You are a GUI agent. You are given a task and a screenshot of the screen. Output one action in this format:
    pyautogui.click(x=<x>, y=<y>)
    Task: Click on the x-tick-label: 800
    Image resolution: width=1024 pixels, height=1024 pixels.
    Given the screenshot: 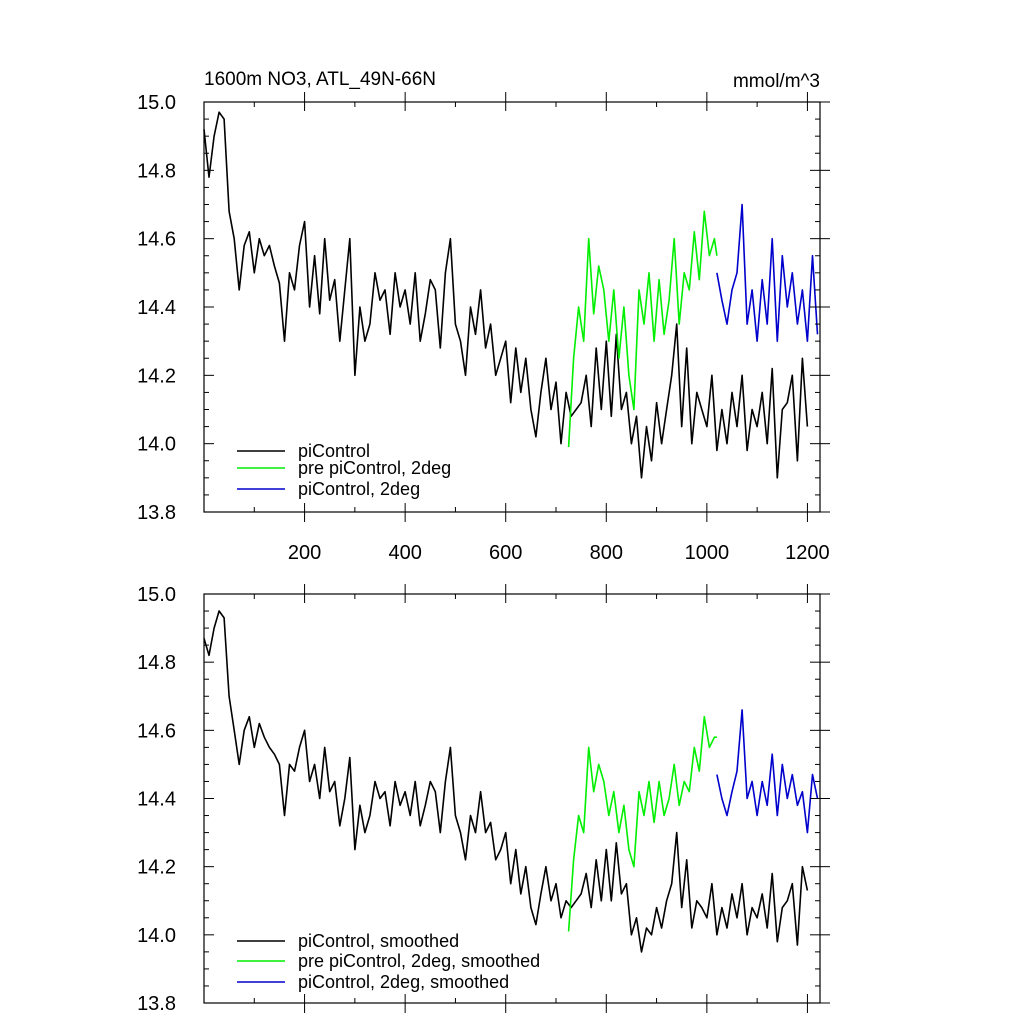 What is the action you would take?
    pyautogui.click(x=606, y=553)
    